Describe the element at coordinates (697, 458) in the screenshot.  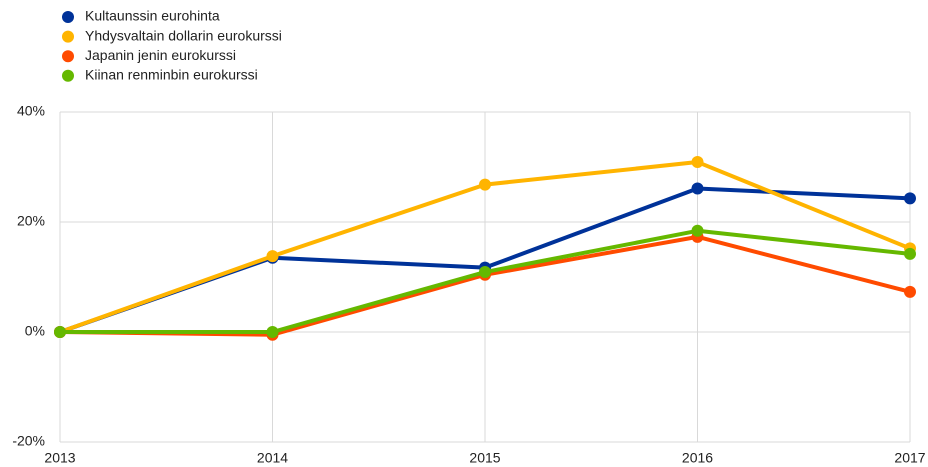
I see `x-tick-label: 2016` at that location.